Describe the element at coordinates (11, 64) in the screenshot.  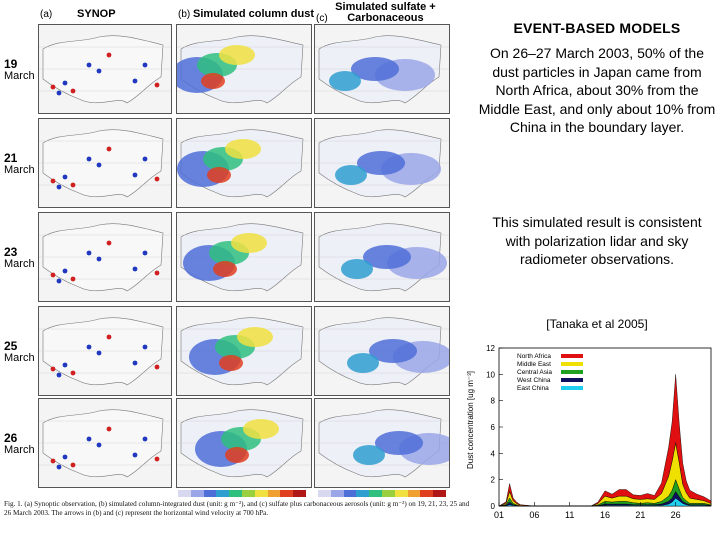
I see `row-day: 19` at that location.